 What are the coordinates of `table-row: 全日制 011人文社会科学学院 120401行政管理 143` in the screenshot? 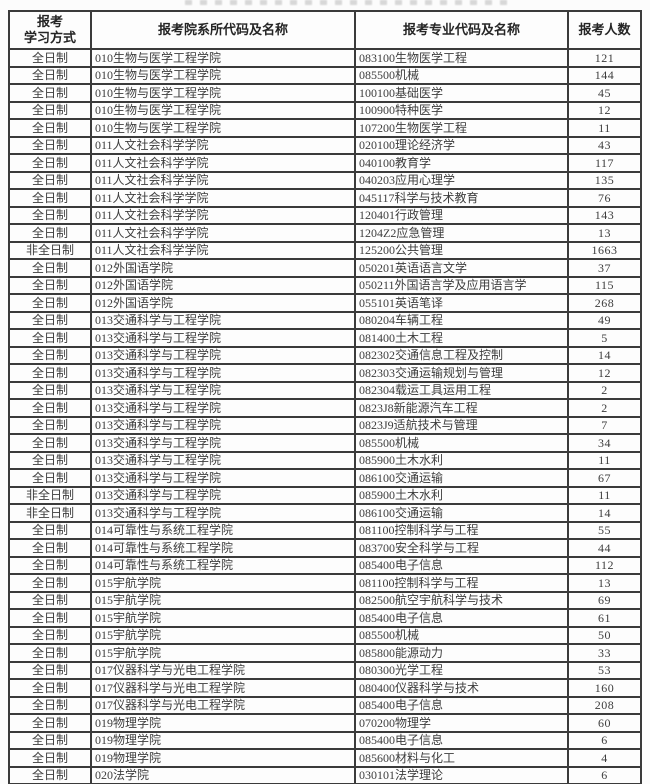 It's located at (325, 215).